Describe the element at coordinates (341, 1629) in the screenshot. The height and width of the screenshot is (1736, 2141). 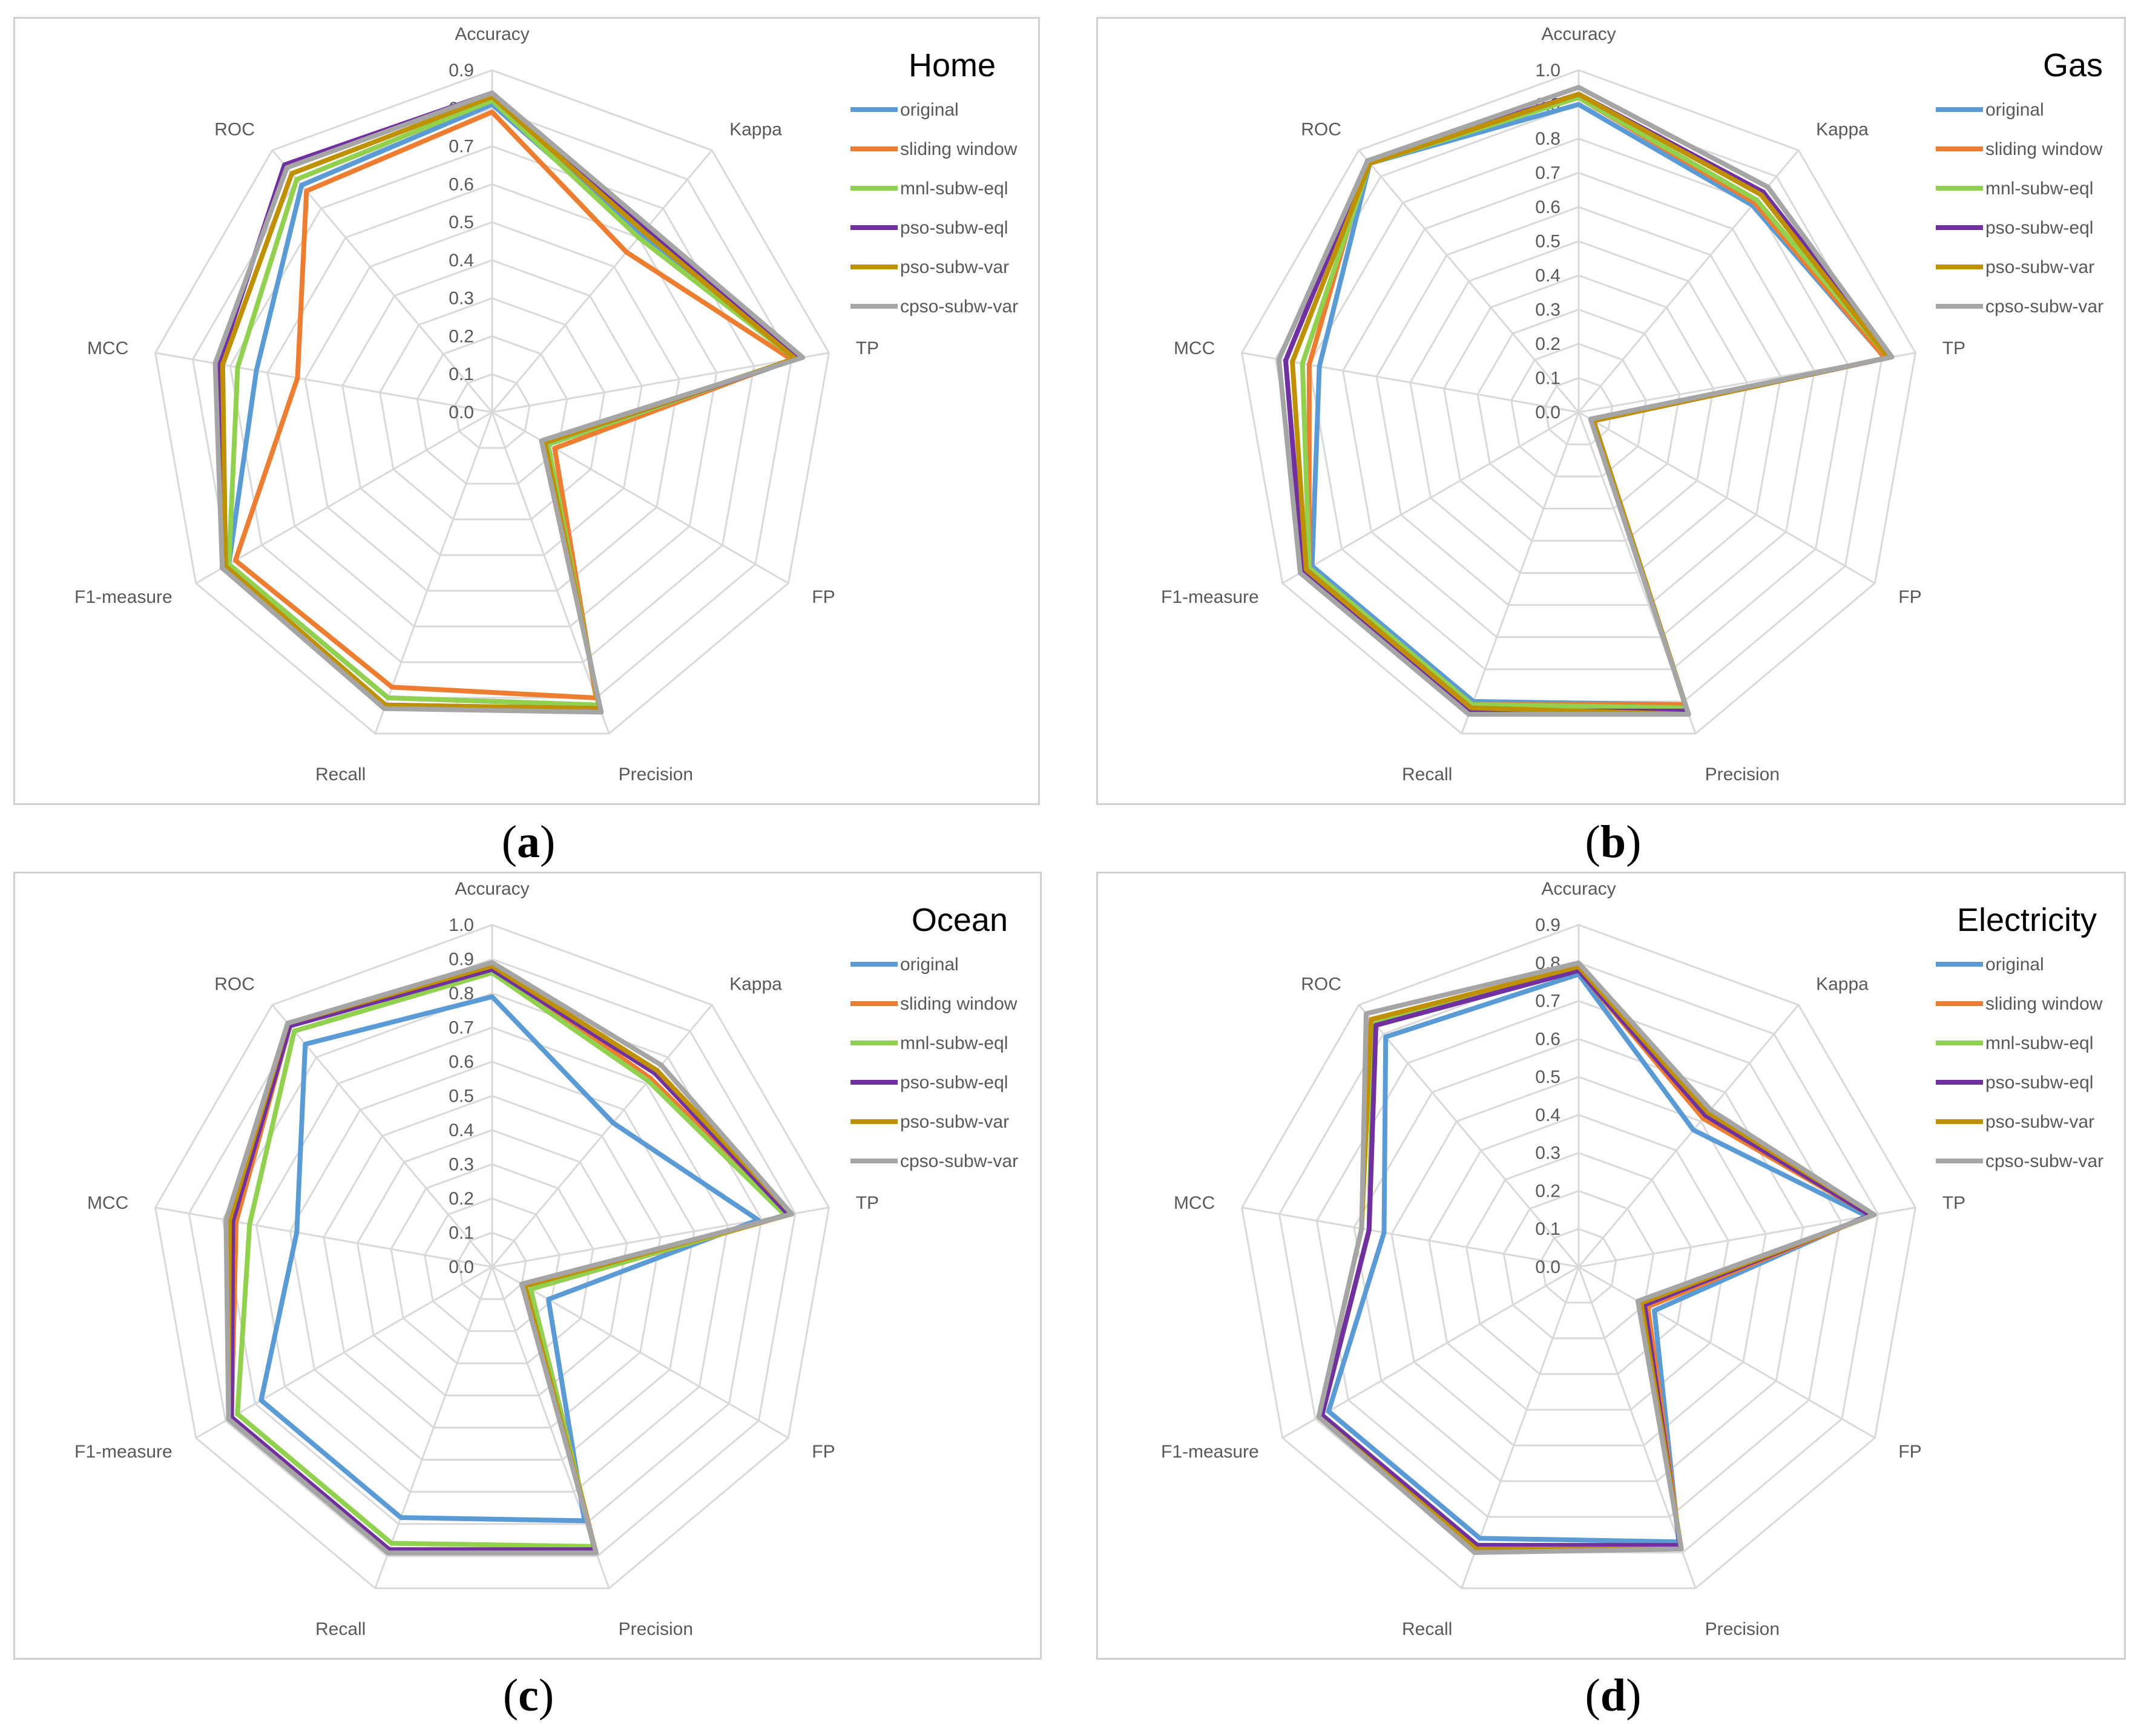
I see `axis-label-recall: Recall` at that location.